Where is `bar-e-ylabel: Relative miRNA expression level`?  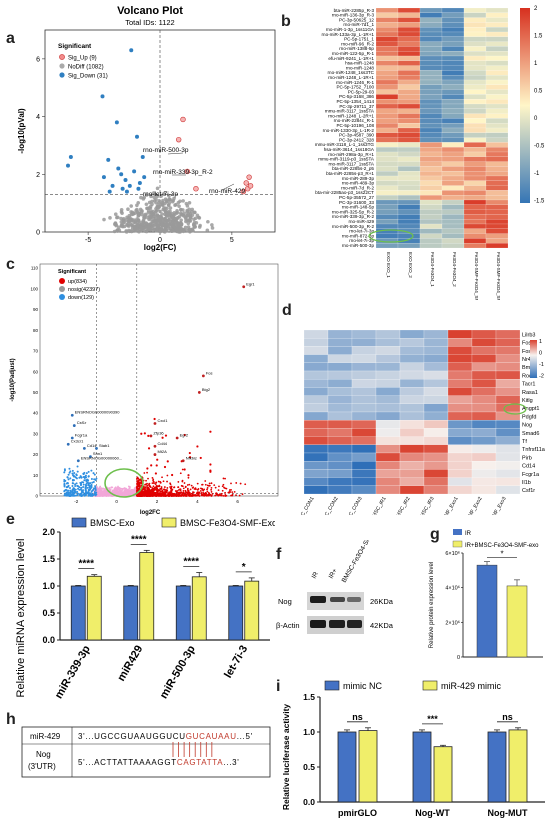
bar-e-ylabel: Relative miRNA expression level is located at coordinates (21, 618).